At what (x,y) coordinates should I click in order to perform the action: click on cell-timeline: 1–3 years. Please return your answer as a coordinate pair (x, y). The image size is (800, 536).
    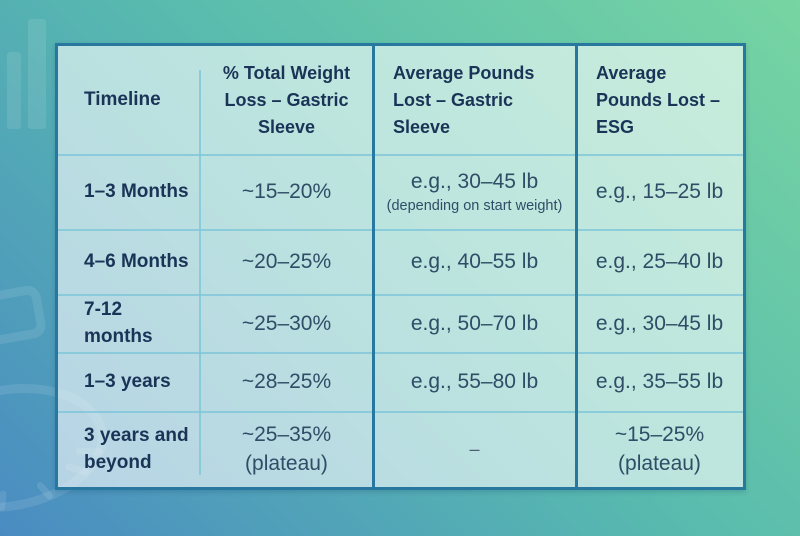
    Looking at the image, I should click on (127, 382).